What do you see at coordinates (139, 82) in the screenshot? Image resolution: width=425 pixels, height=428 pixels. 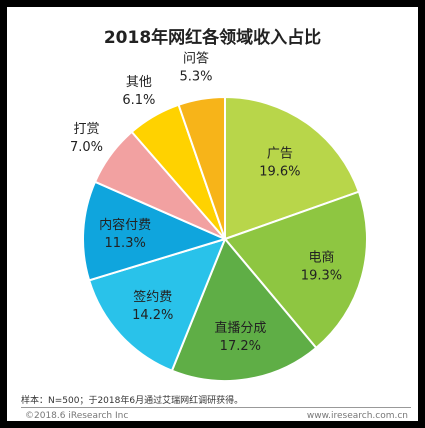 I see `slice-label: 其他` at bounding box center [139, 82].